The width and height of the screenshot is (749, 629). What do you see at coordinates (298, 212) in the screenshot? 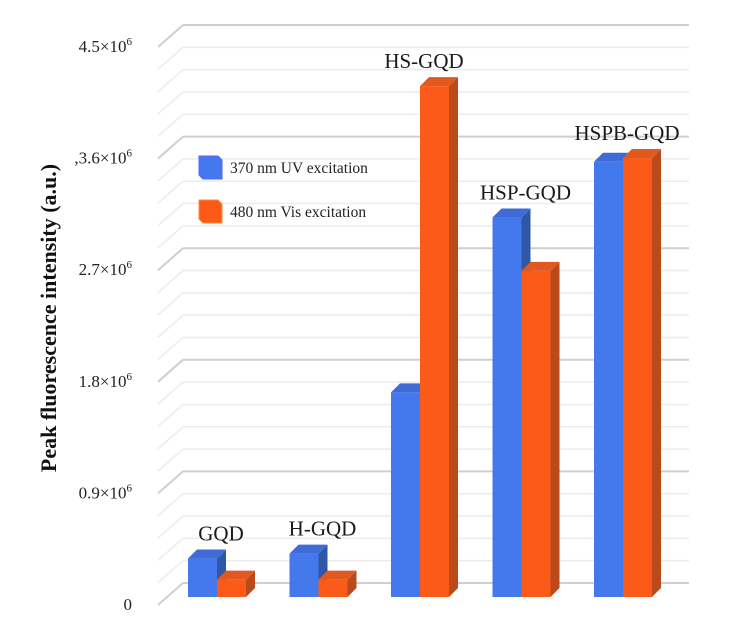
I see `legend-label: 480 nm Vis excitation` at bounding box center [298, 212].